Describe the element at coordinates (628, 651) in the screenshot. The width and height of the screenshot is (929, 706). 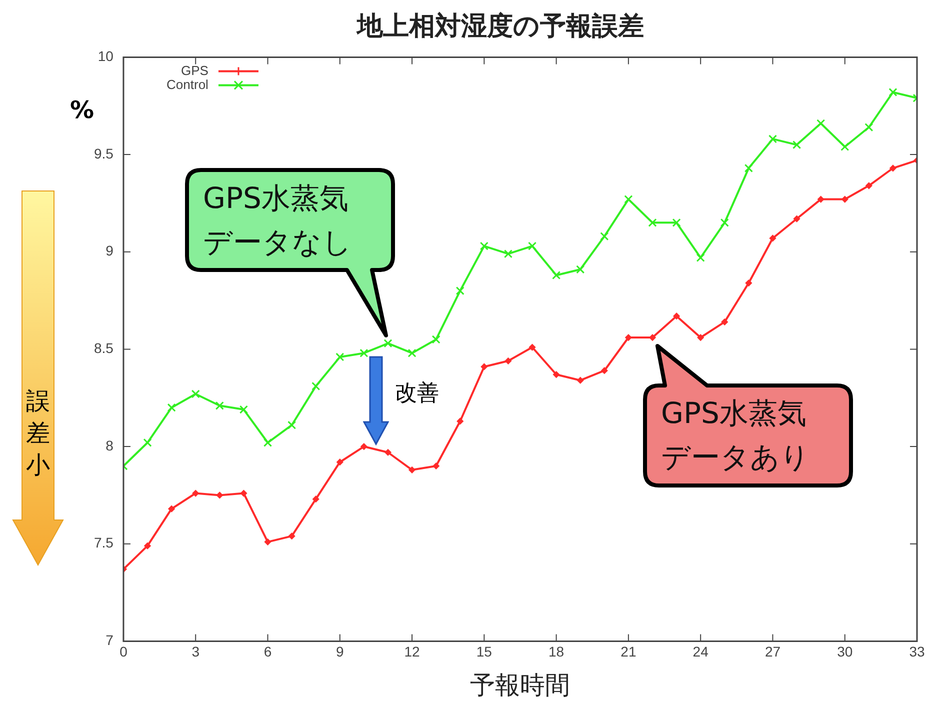
I see `x-tick-label: 21` at that location.